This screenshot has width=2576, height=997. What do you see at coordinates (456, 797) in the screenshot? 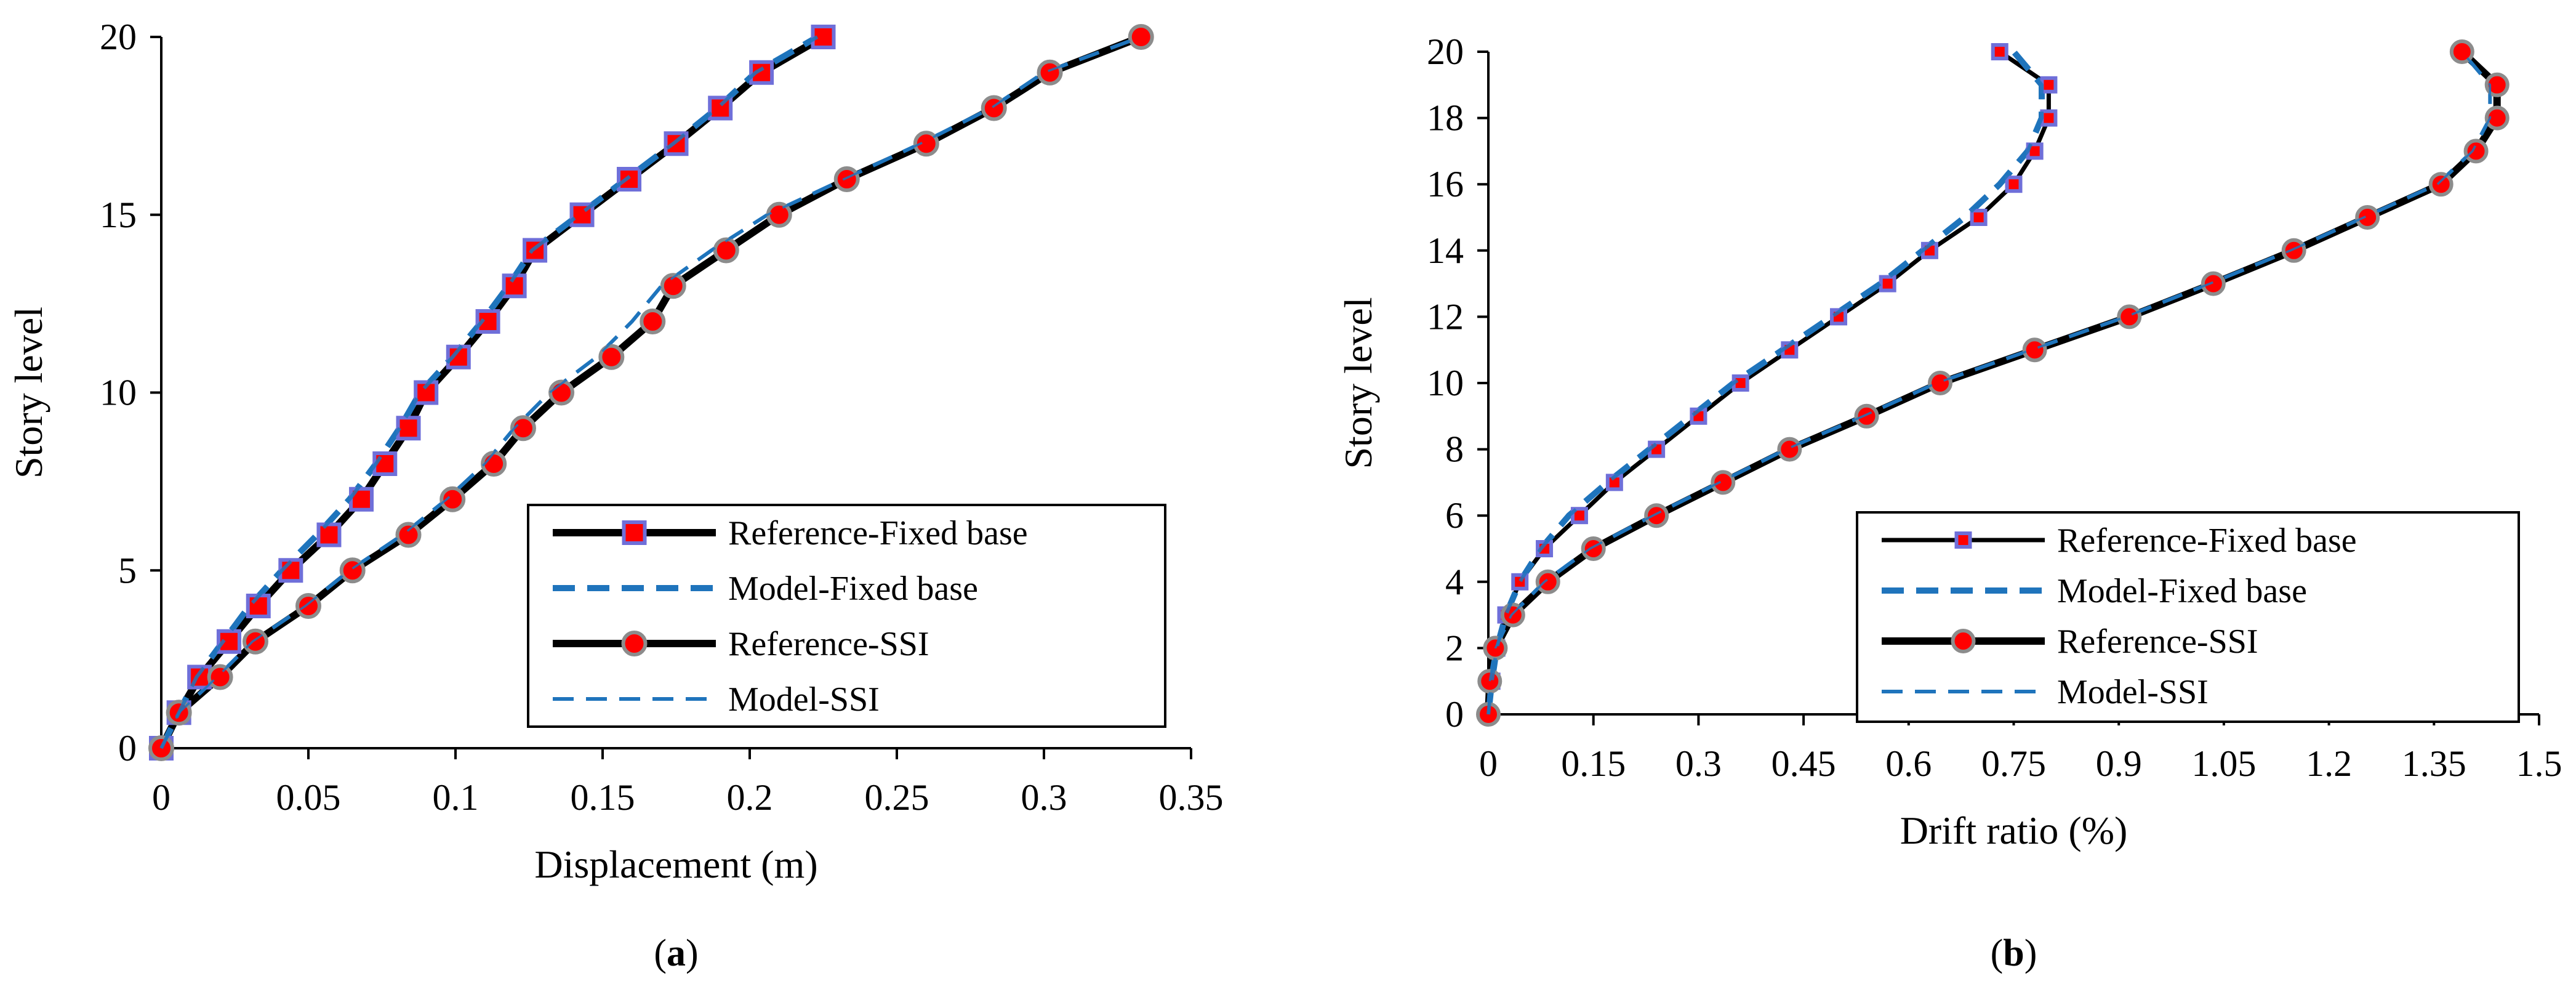
I see `x-tick-label: 0.1` at bounding box center [456, 797].